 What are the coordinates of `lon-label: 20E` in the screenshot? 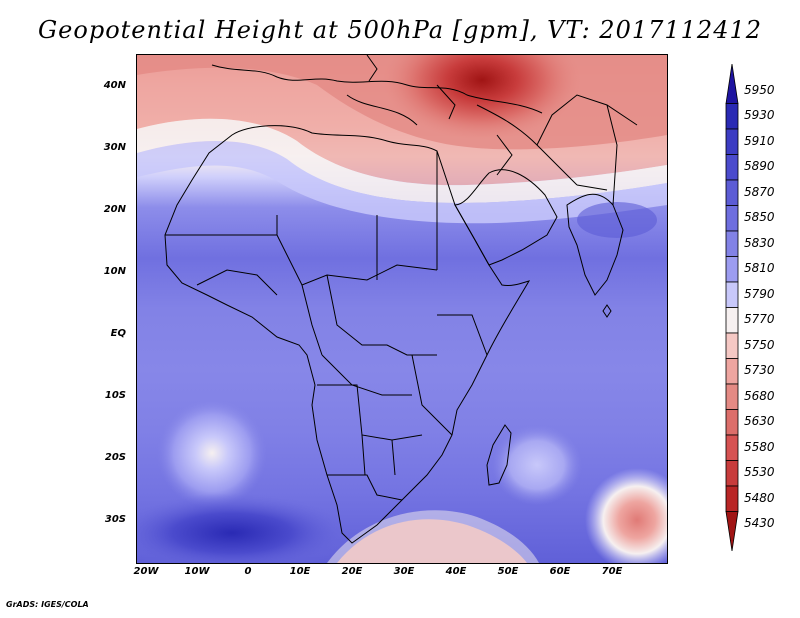 It's located at (352, 571).